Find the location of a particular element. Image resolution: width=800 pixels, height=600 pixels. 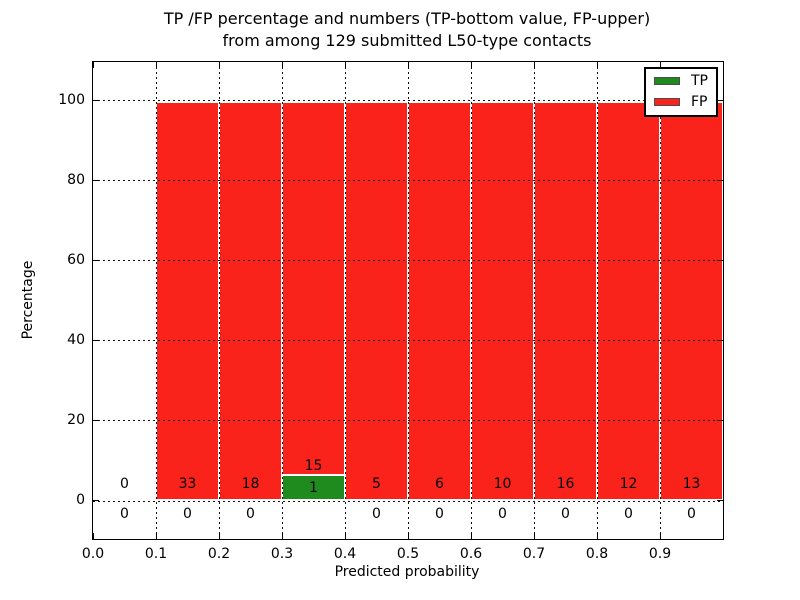

x-axis-label: Predicted probability is located at coordinates (407, 572).